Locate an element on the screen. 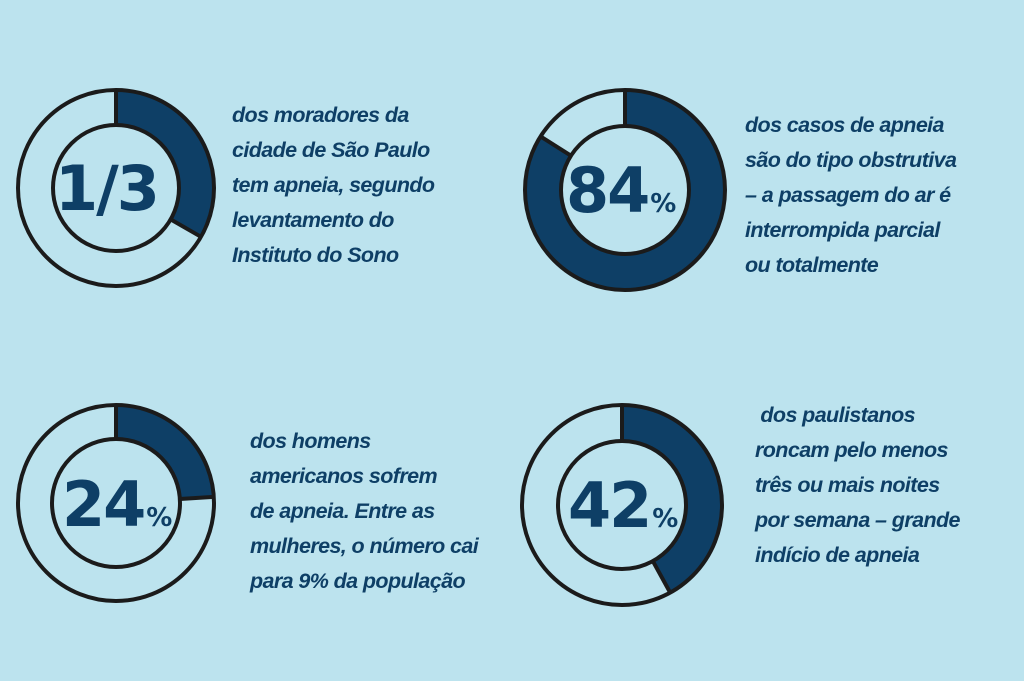  desc-line: dos moradores da is located at coordinates (320, 115).